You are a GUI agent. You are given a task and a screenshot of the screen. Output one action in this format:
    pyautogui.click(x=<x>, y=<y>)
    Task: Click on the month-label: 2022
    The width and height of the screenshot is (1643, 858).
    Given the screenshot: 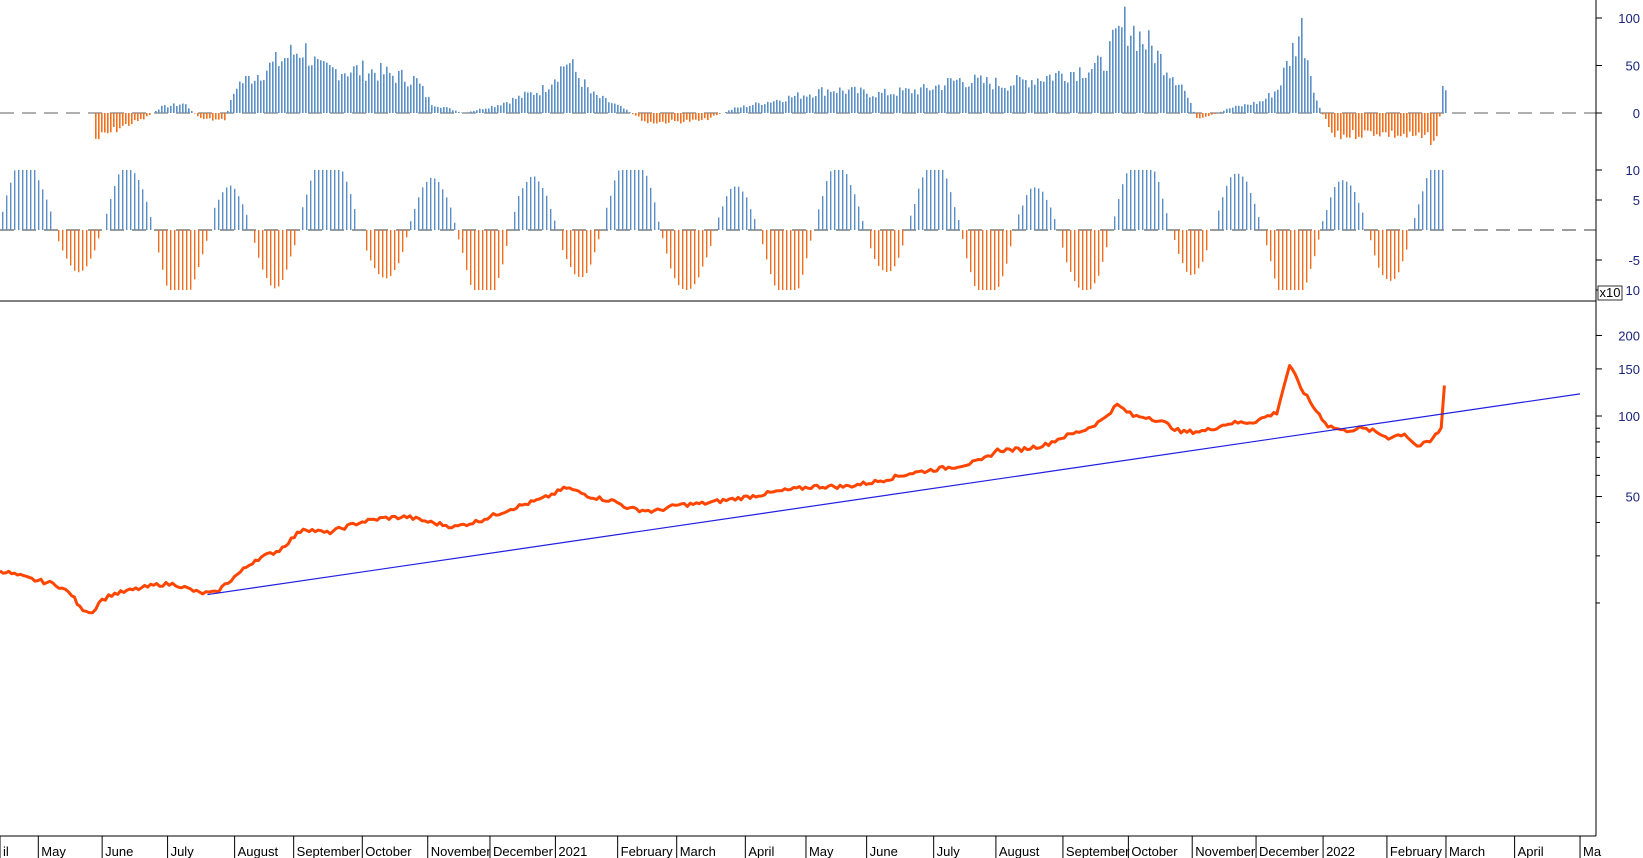 What is the action you would take?
    pyautogui.click(x=1340, y=851)
    